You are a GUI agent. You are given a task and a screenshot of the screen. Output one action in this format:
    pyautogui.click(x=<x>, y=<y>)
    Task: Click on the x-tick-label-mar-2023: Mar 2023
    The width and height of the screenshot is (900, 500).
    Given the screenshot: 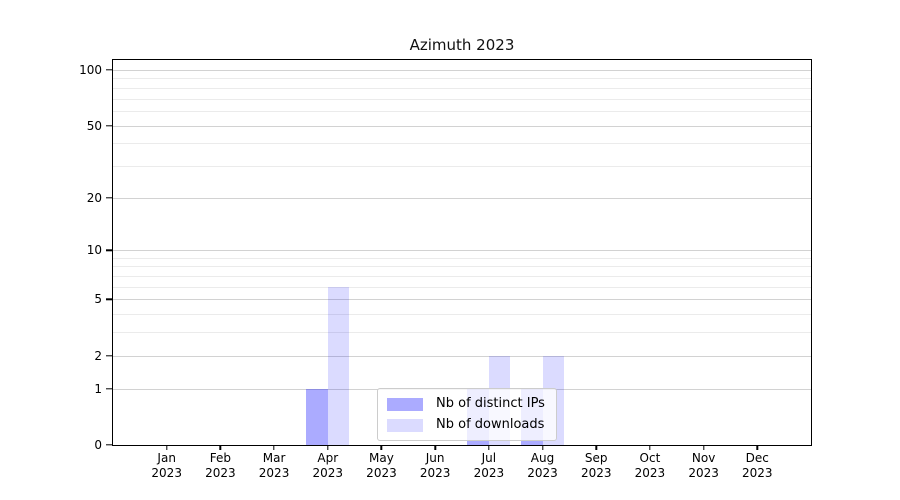 What is the action you would take?
    pyautogui.click(x=274, y=465)
    